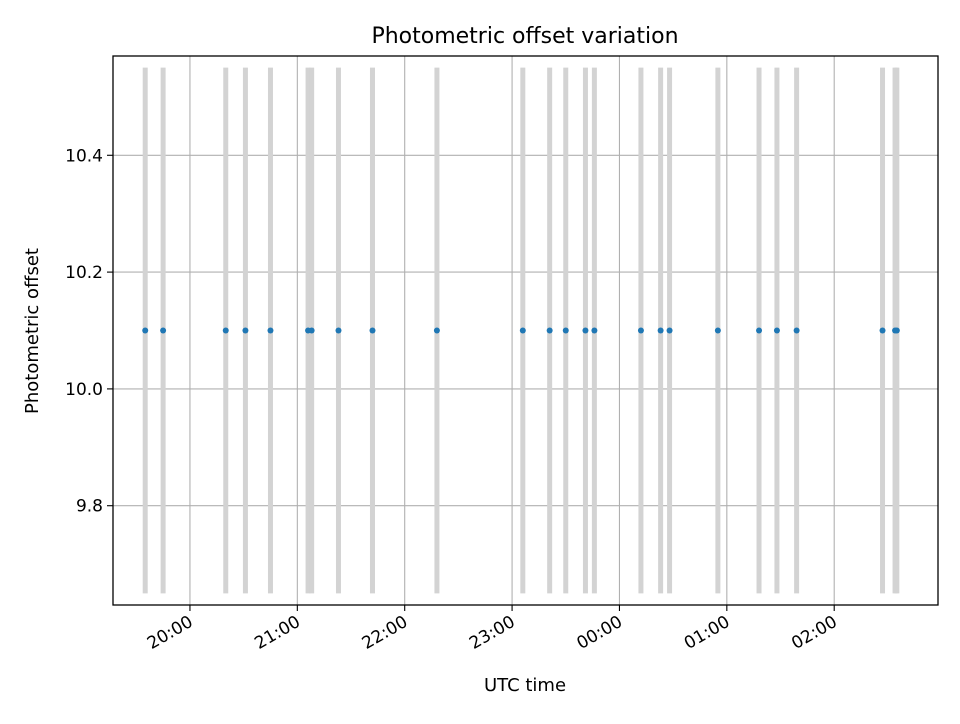 This screenshot has width=960, height=724. Describe the element at coordinates (84, 156) in the screenshot. I see `y-tick-label: 10.4` at that location.